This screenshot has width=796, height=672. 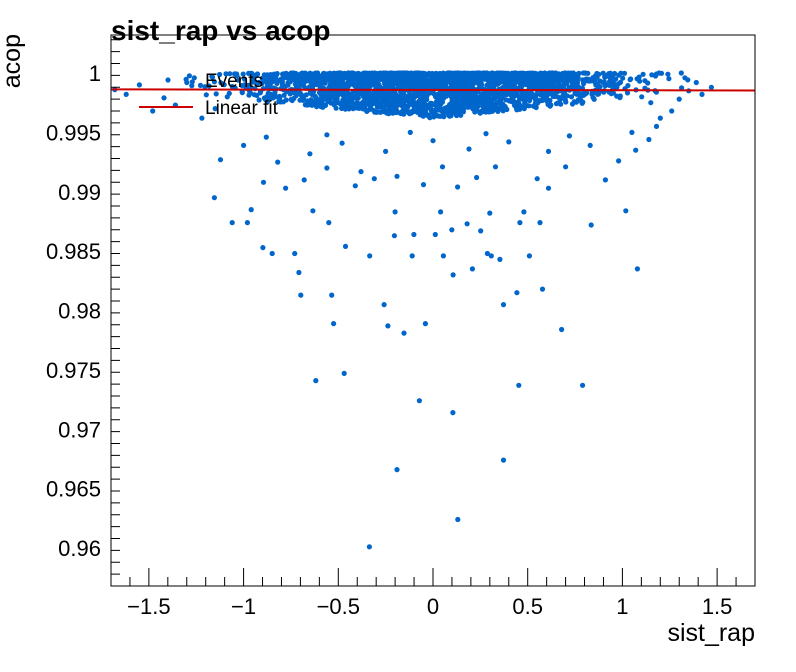 What do you see at coordinates (73, 251) in the screenshot?
I see `y-tick-label: 0.985` at bounding box center [73, 251].